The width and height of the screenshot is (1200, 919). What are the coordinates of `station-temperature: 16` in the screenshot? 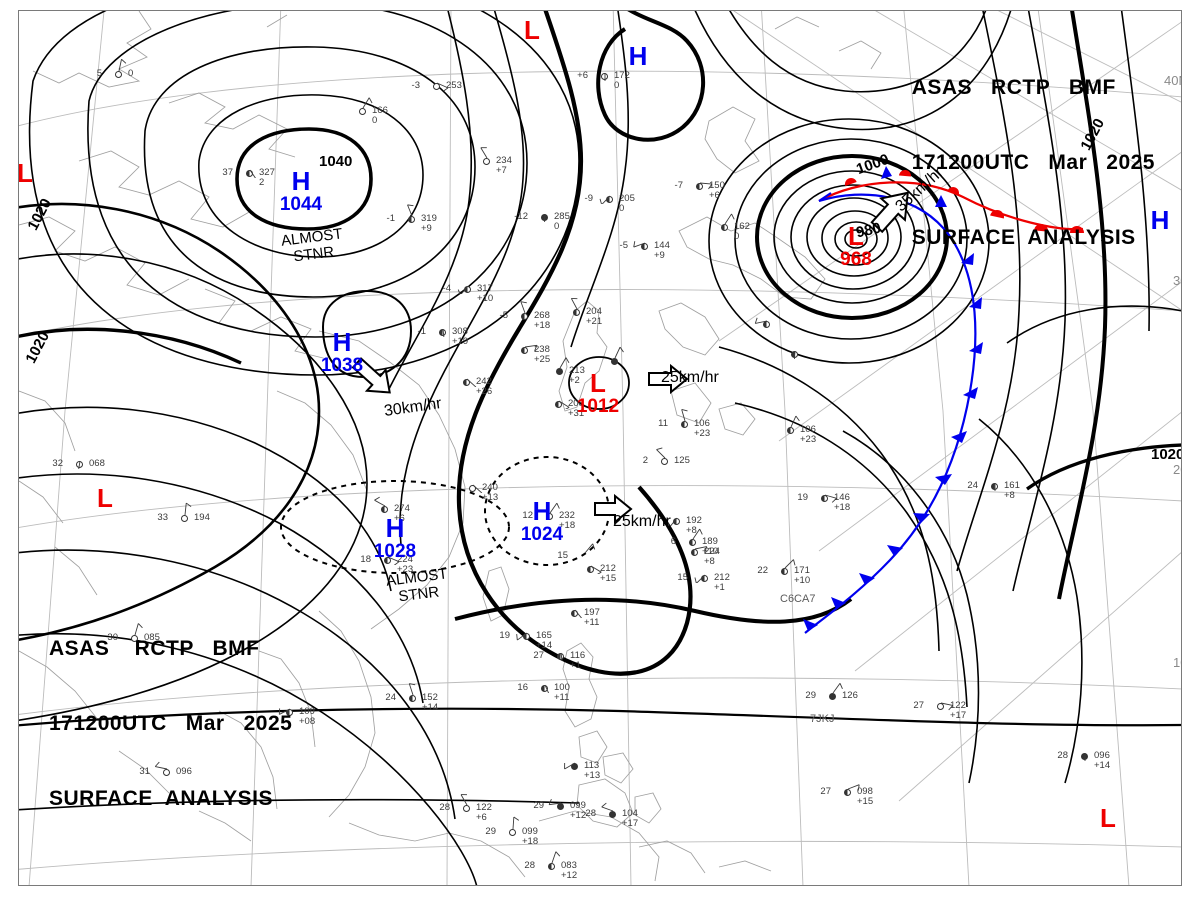 It's located at (522, 687).